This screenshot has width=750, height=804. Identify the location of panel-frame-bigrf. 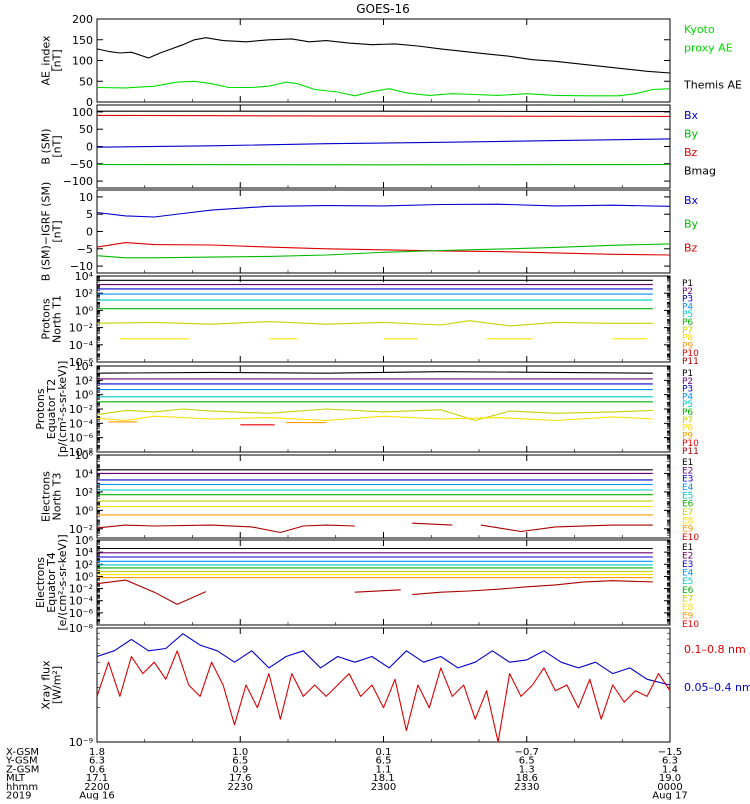
(383, 231).